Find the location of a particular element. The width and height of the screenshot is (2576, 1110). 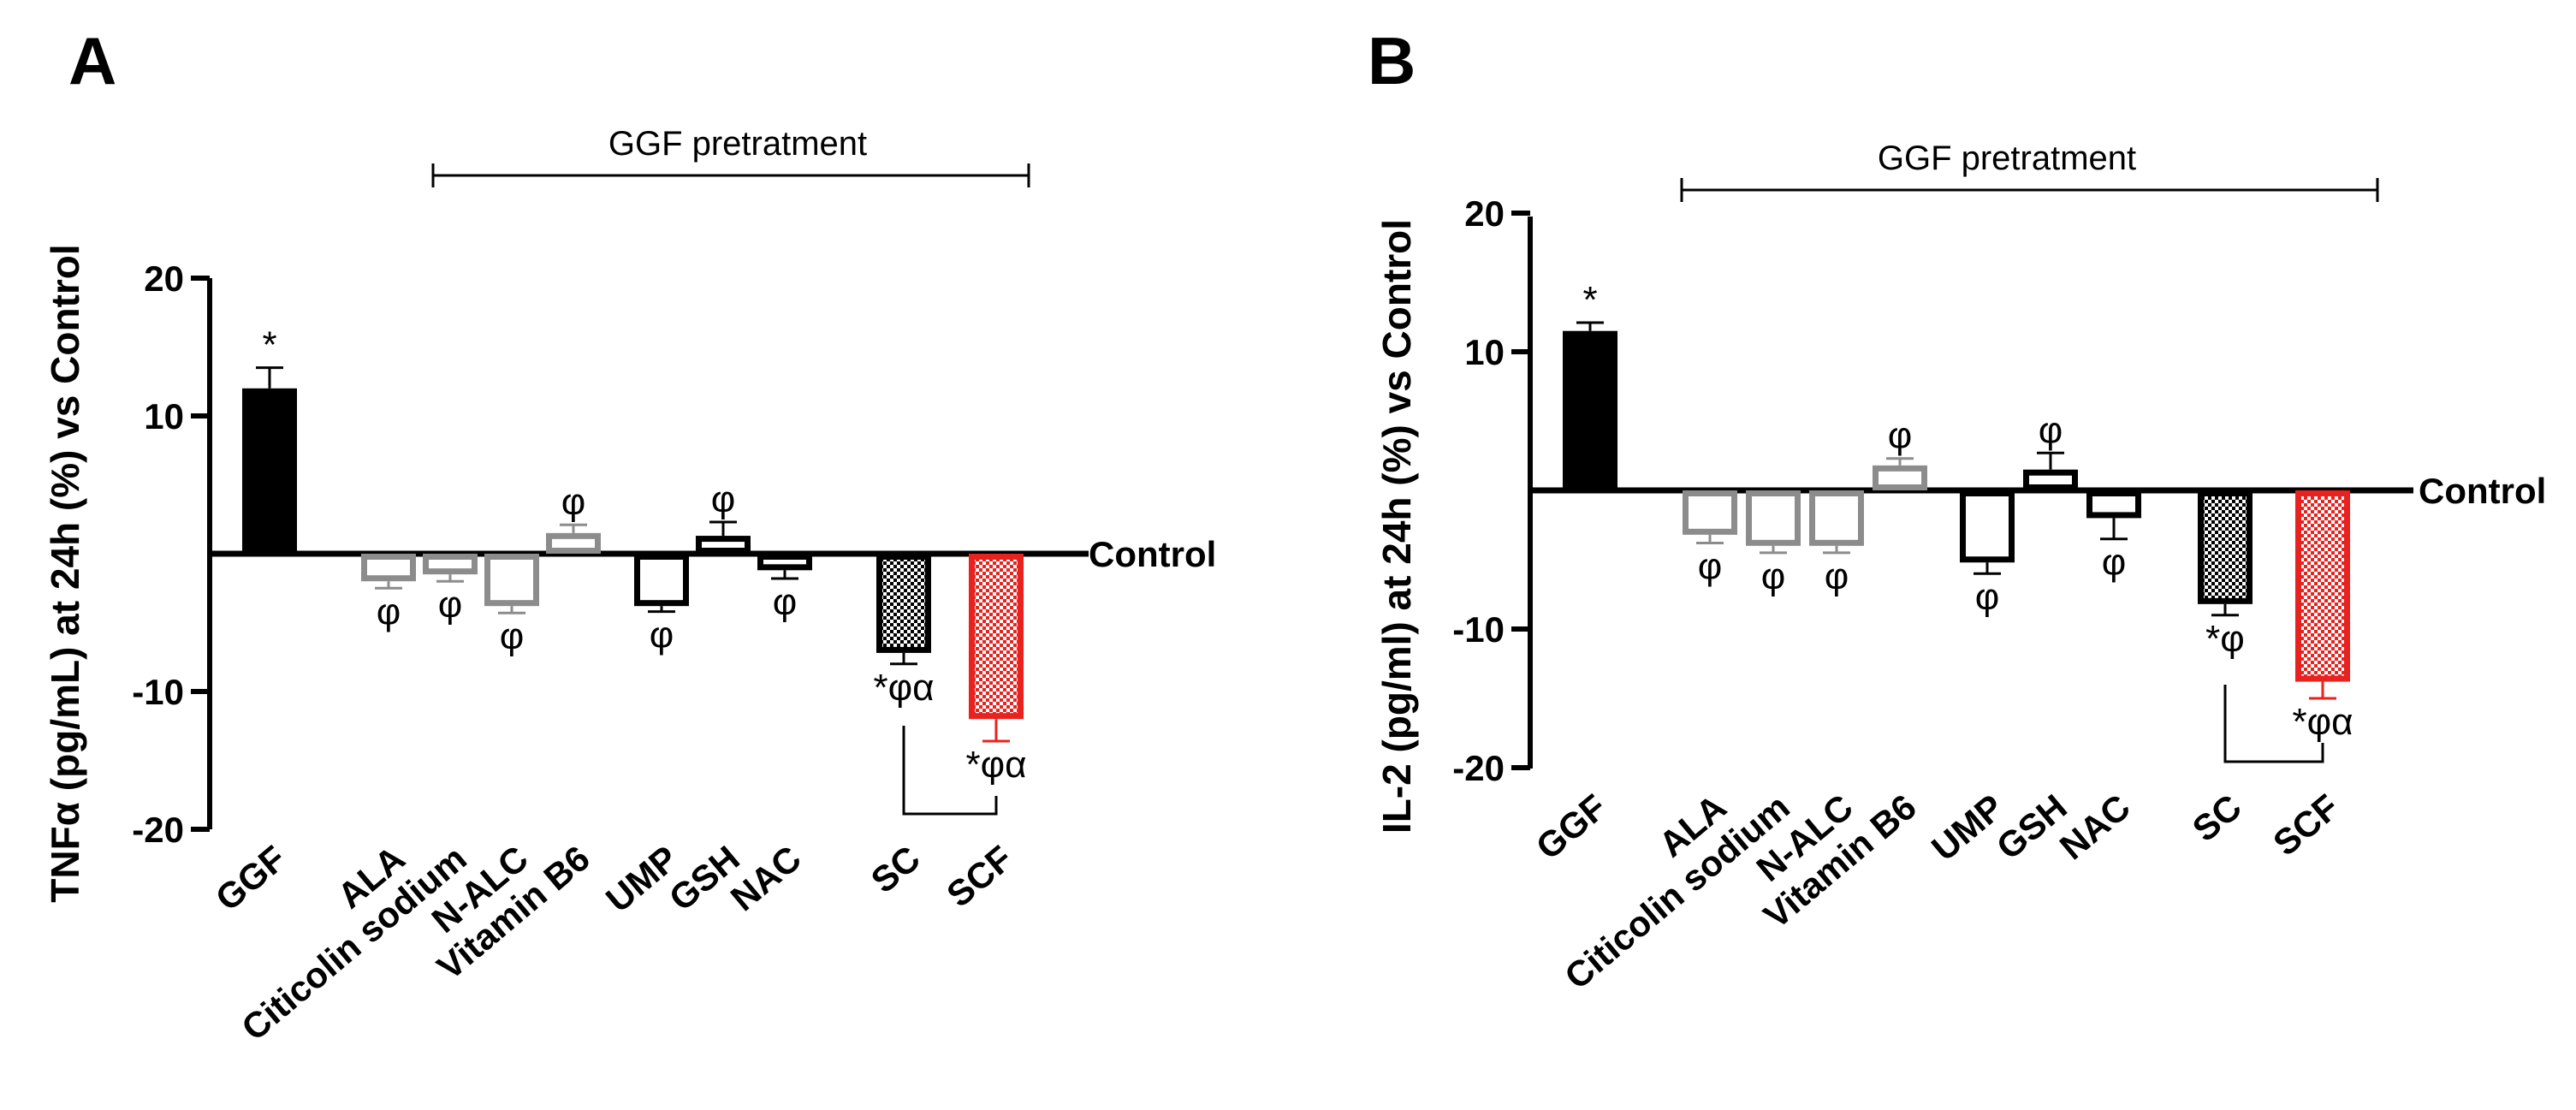

panel-a-significance-nac: φ is located at coordinates (785, 602).